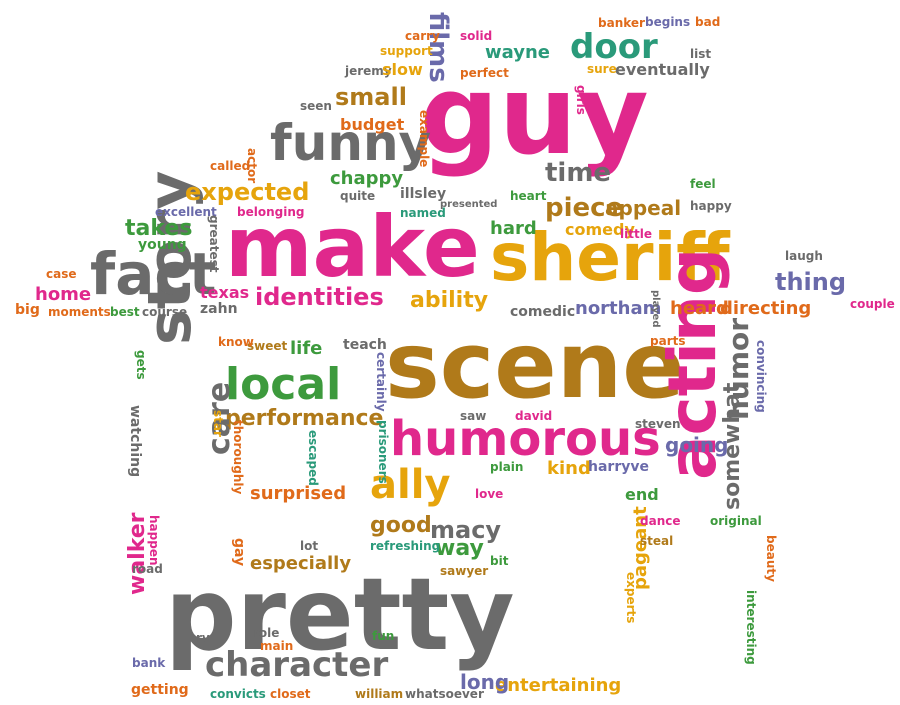  I want to click on word-know: know, so click(236, 342).